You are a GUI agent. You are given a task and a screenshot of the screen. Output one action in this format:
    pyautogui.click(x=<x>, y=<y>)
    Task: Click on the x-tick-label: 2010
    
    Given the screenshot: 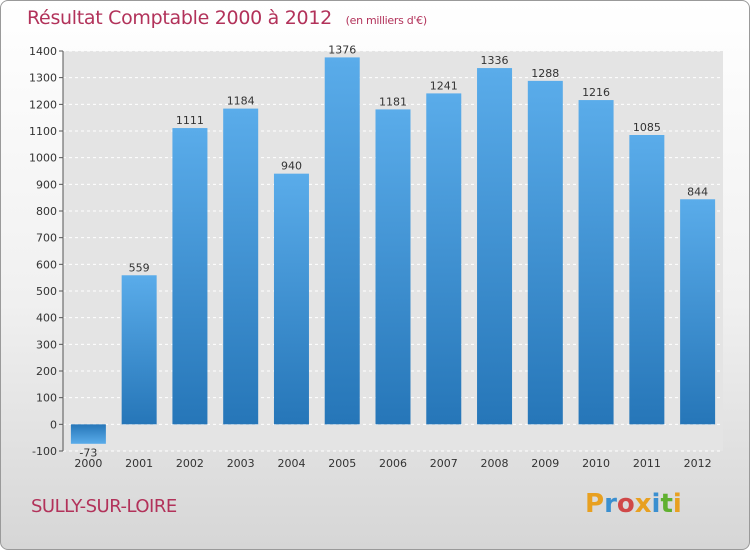 What is the action you would take?
    pyautogui.click(x=596, y=463)
    